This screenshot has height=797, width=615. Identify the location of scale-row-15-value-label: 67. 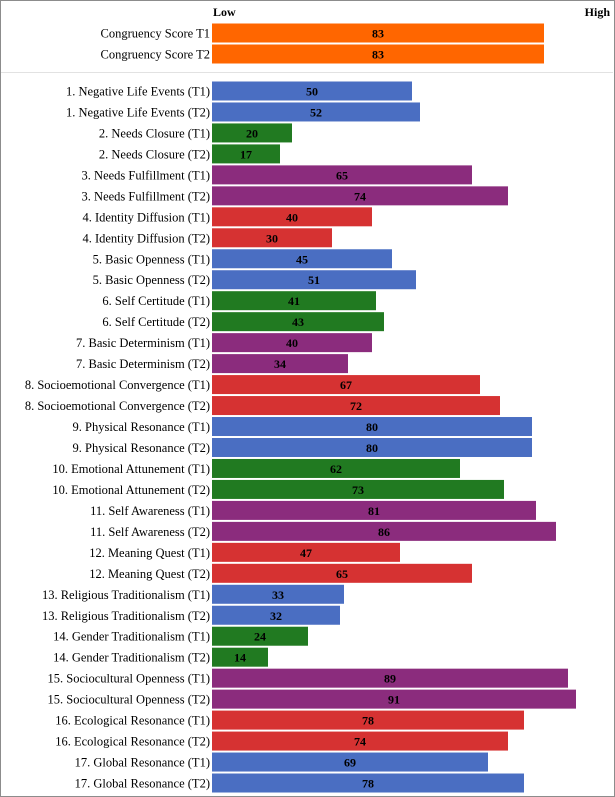
(346, 385).